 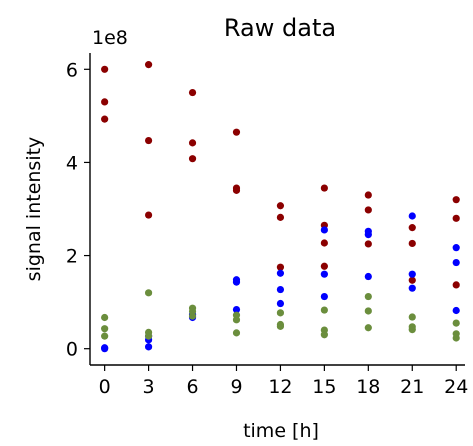 What do you see at coordinates (72, 70) in the screenshot?
I see `y-tick-label: 6` at bounding box center [72, 70].